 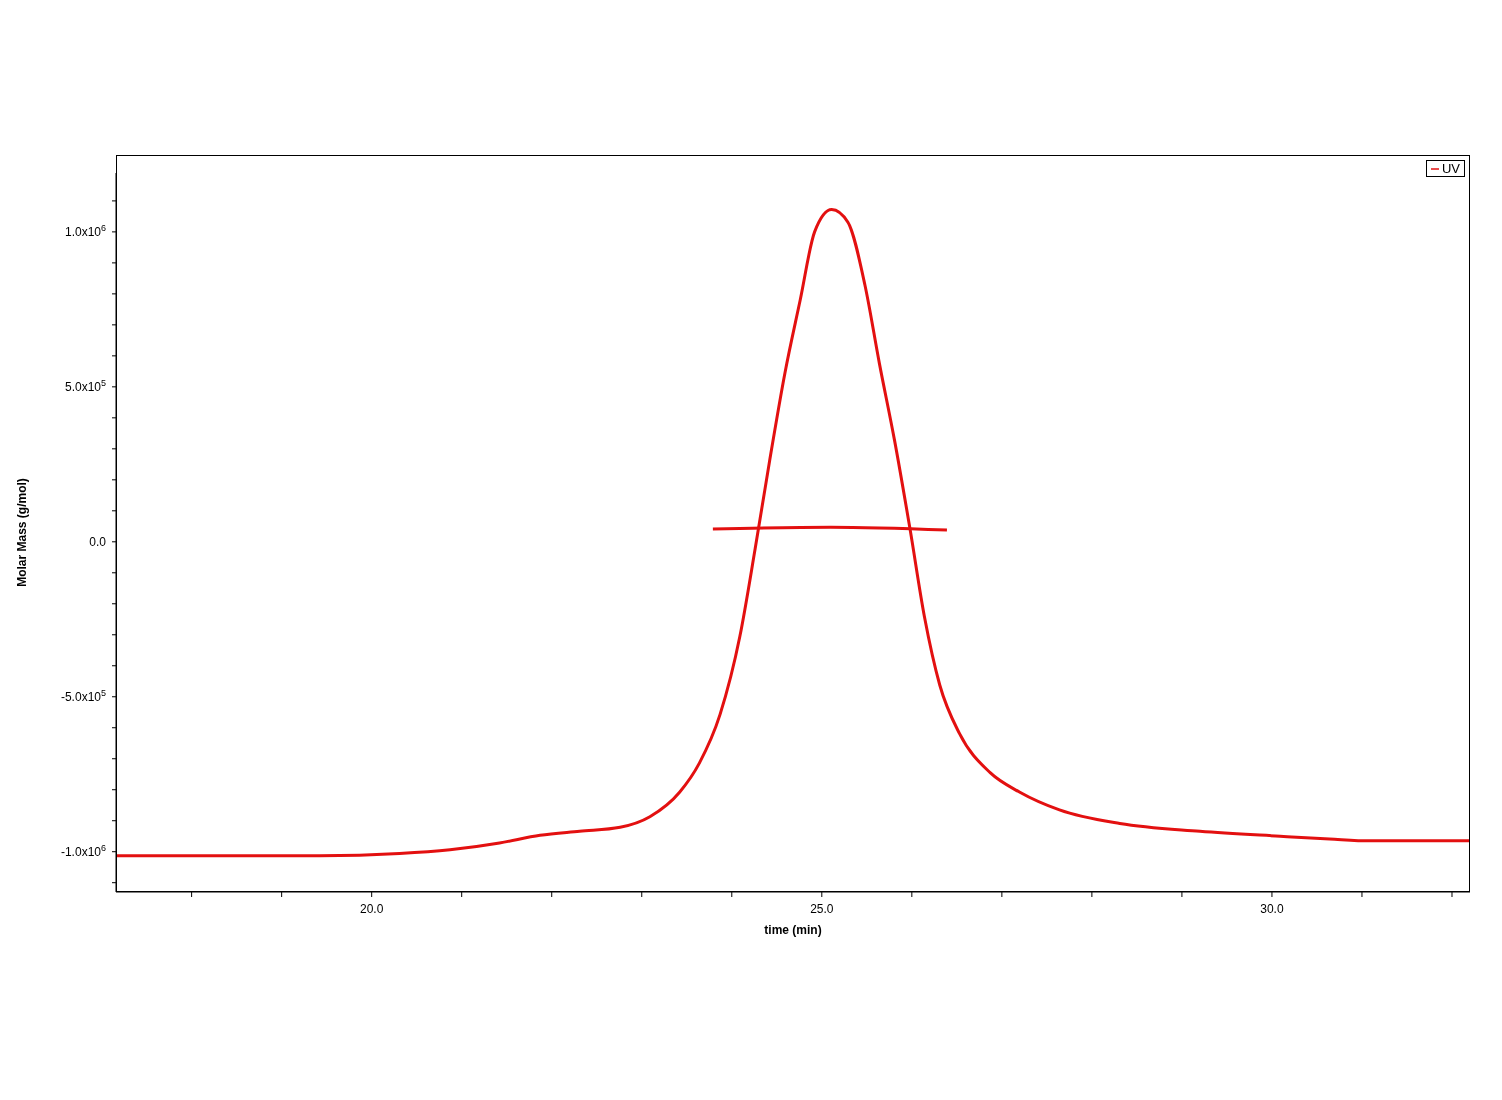 What do you see at coordinates (1272, 909) in the screenshot?
I see `x-tick-label: 30.0` at bounding box center [1272, 909].